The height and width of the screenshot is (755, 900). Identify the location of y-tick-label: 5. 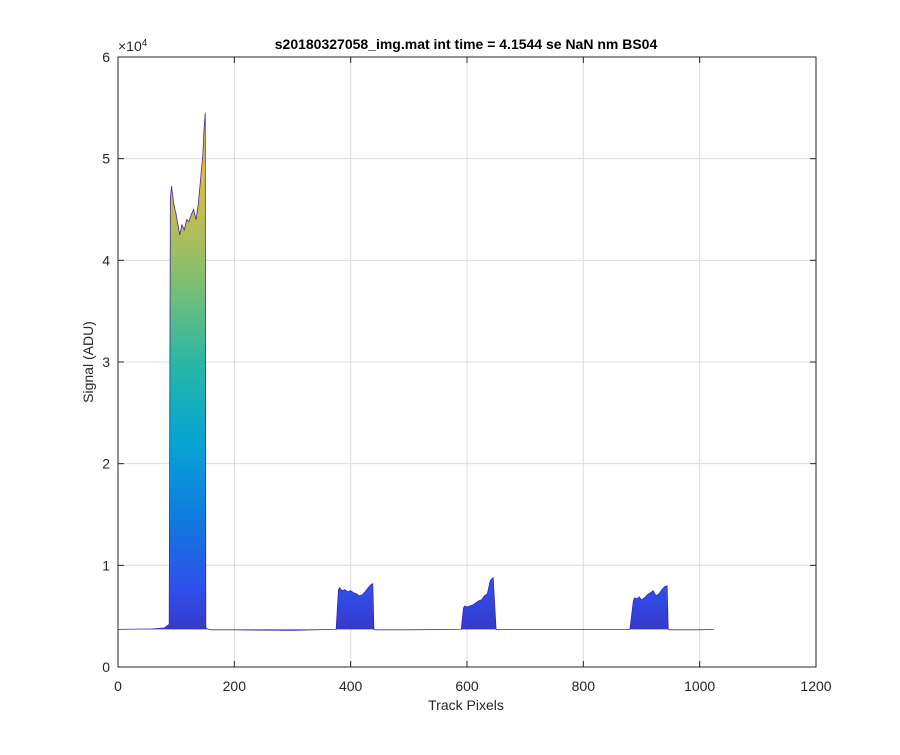
(106, 159).